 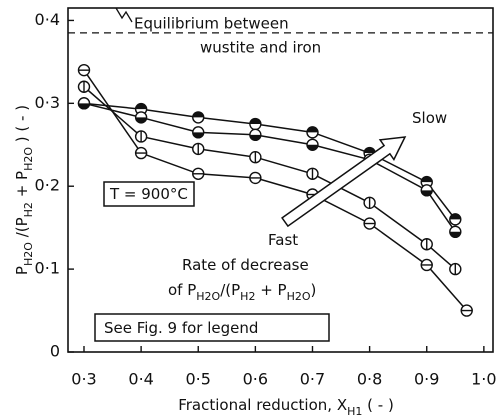 What do you see at coordinates (312, 379) in the screenshot?
I see `x-tick-label: 0·7` at bounding box center [312, 379].